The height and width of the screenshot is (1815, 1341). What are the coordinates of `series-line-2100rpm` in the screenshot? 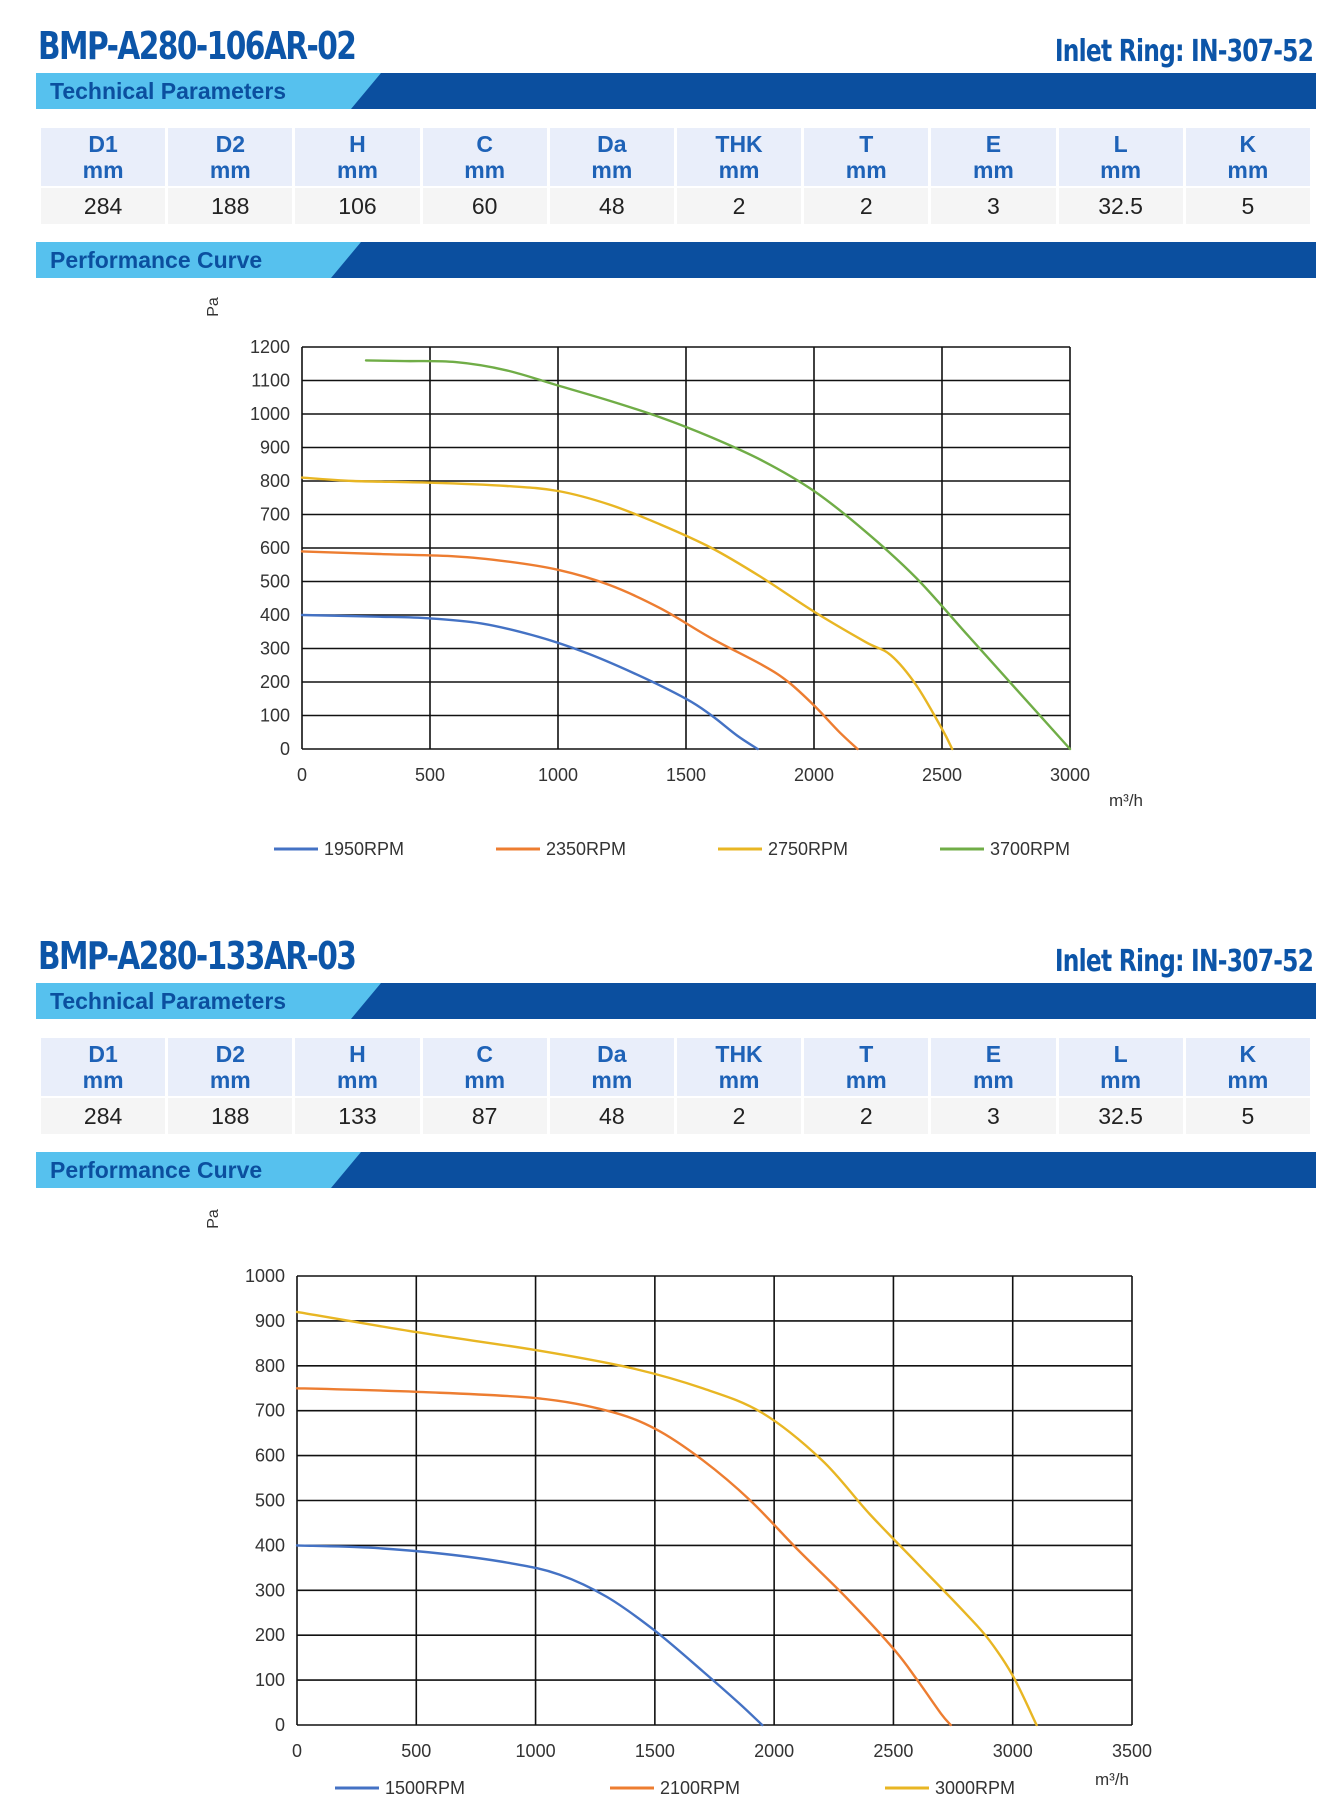 It's located at (623, 1557).